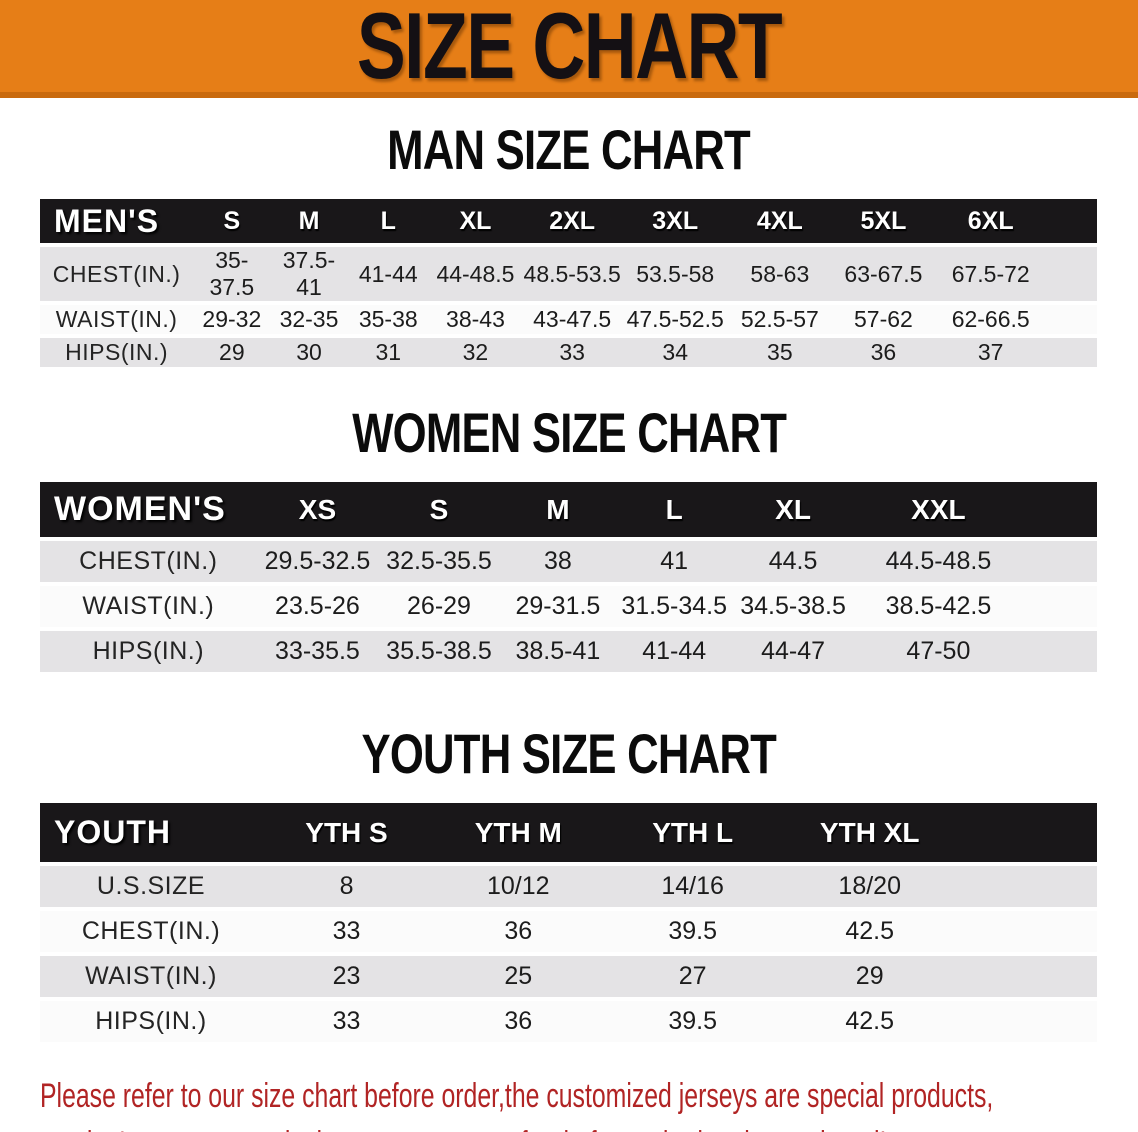 This screenshot has width=1138, height=1132. What do you see at coordinates (140, 509) in the screenshot?
I see `women-table-label: WOMEN'S` at bounding box center [140, 509].